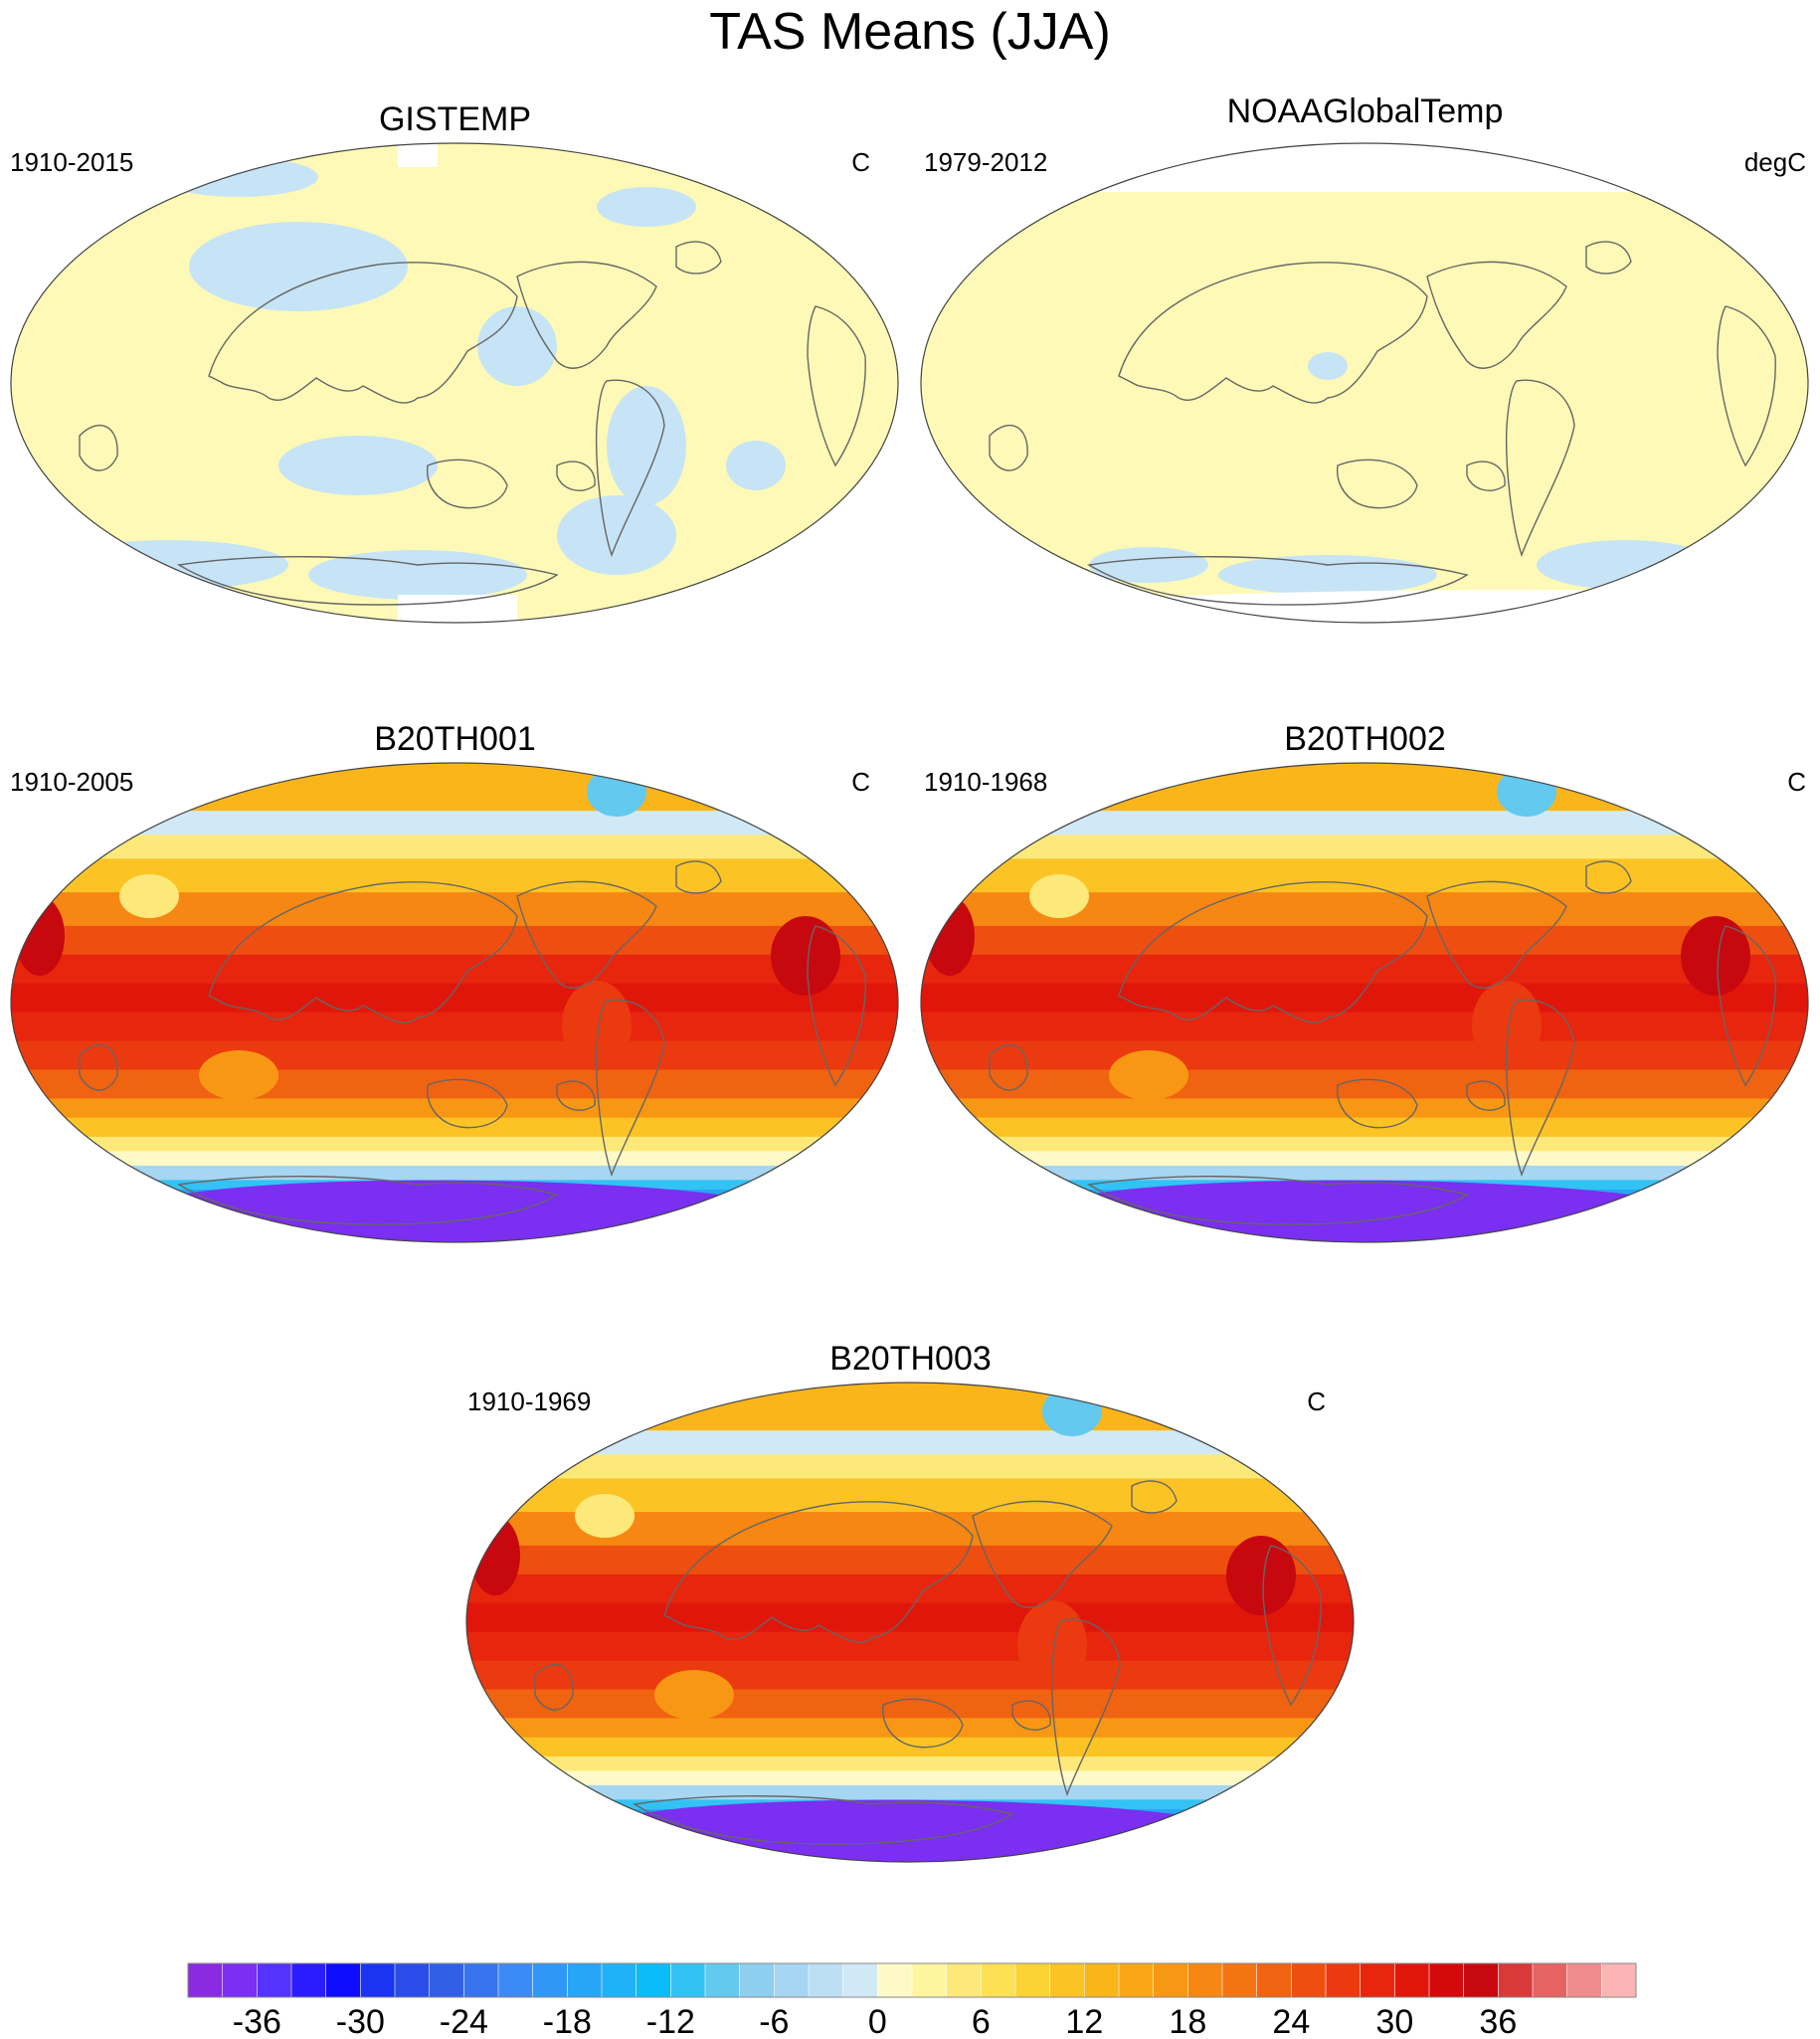  Describe the element at coordinates (1072, 1411) in the screenshot. I see `greenland-region` at that location.